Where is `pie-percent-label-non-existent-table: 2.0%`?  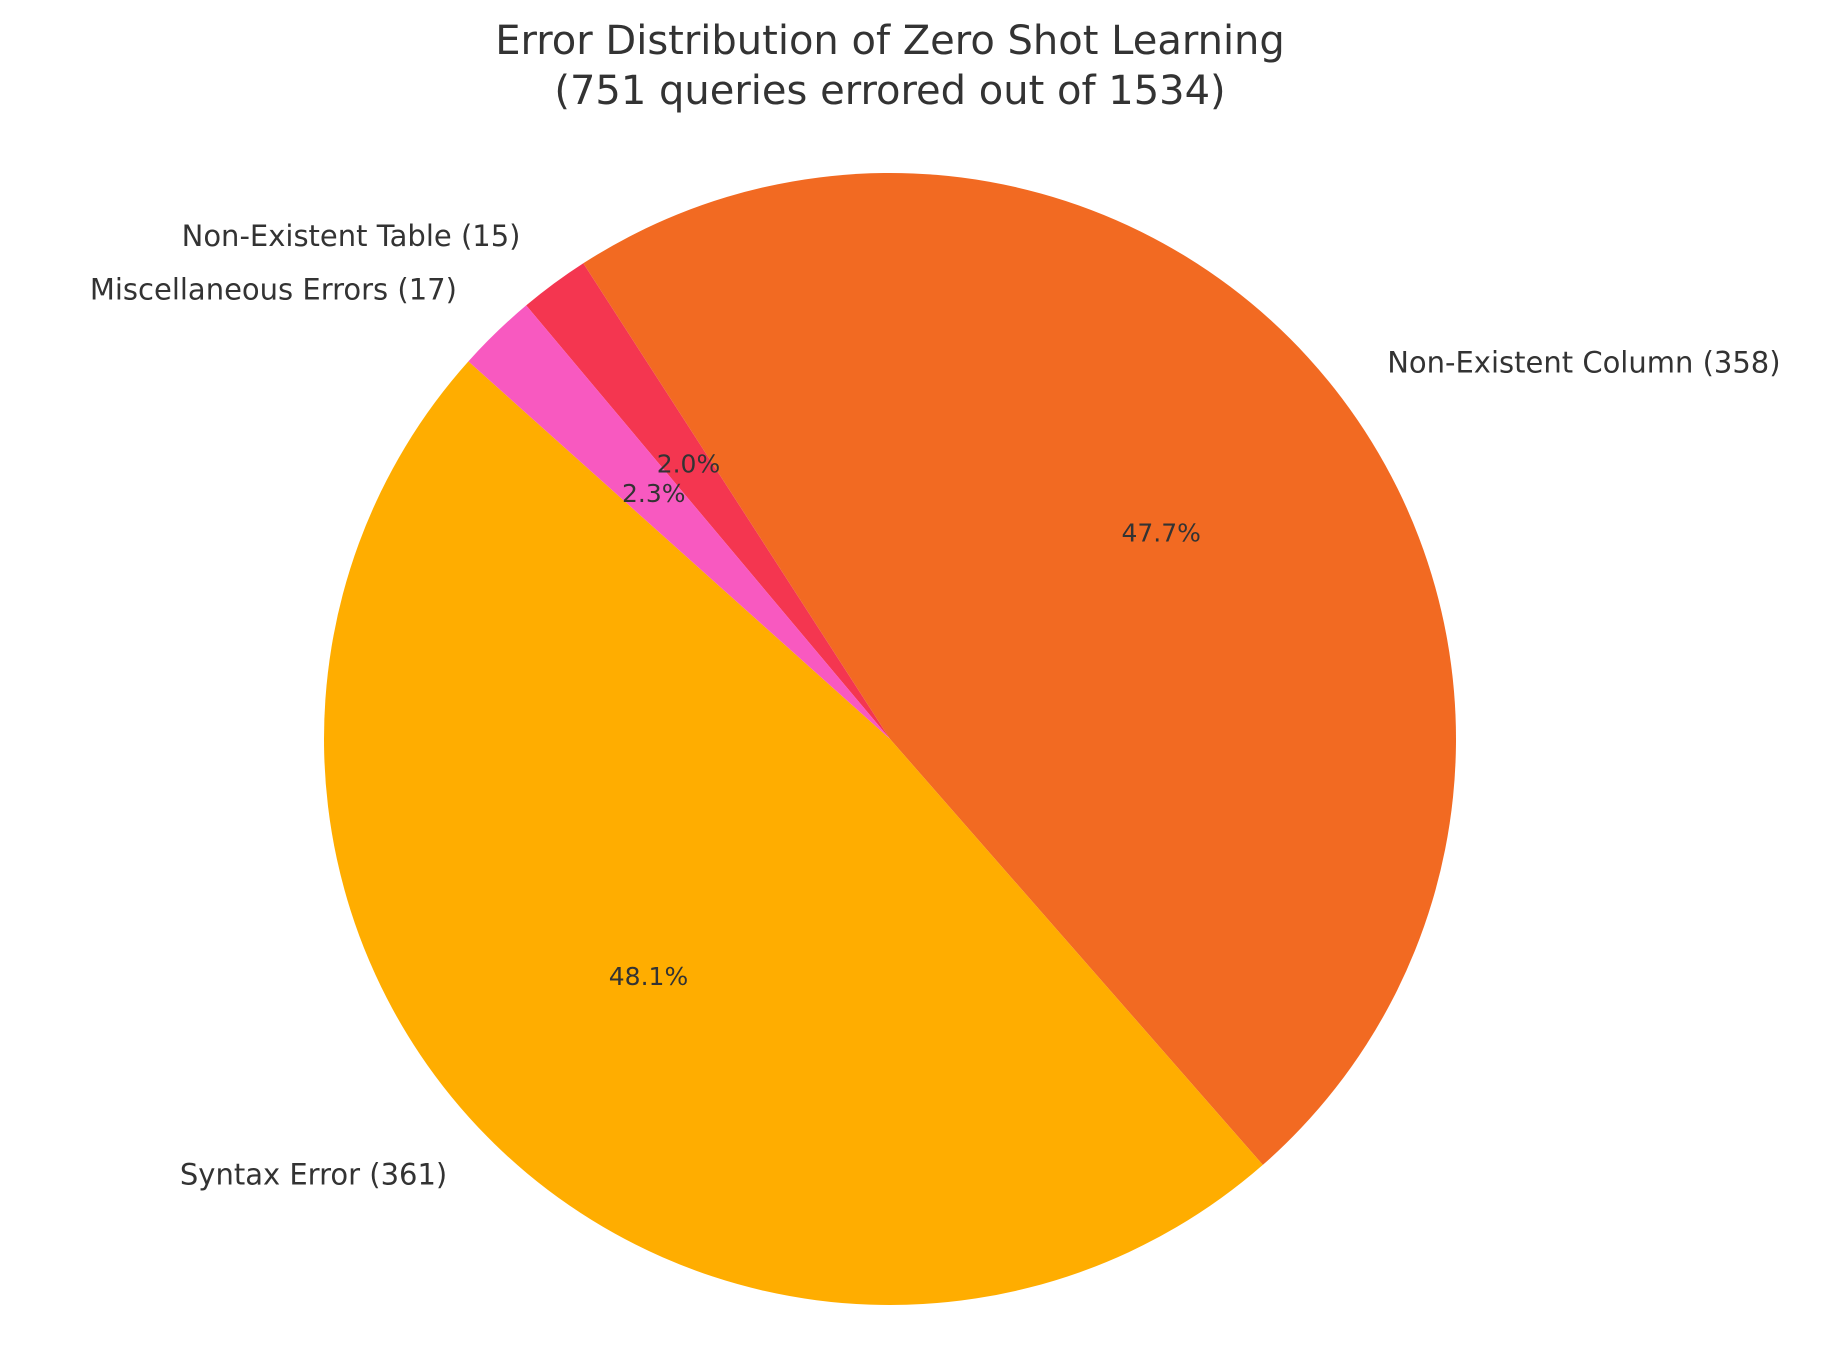
pie-percent-label-non-existent-table: 2.0% is located at coordinates (689, 464).